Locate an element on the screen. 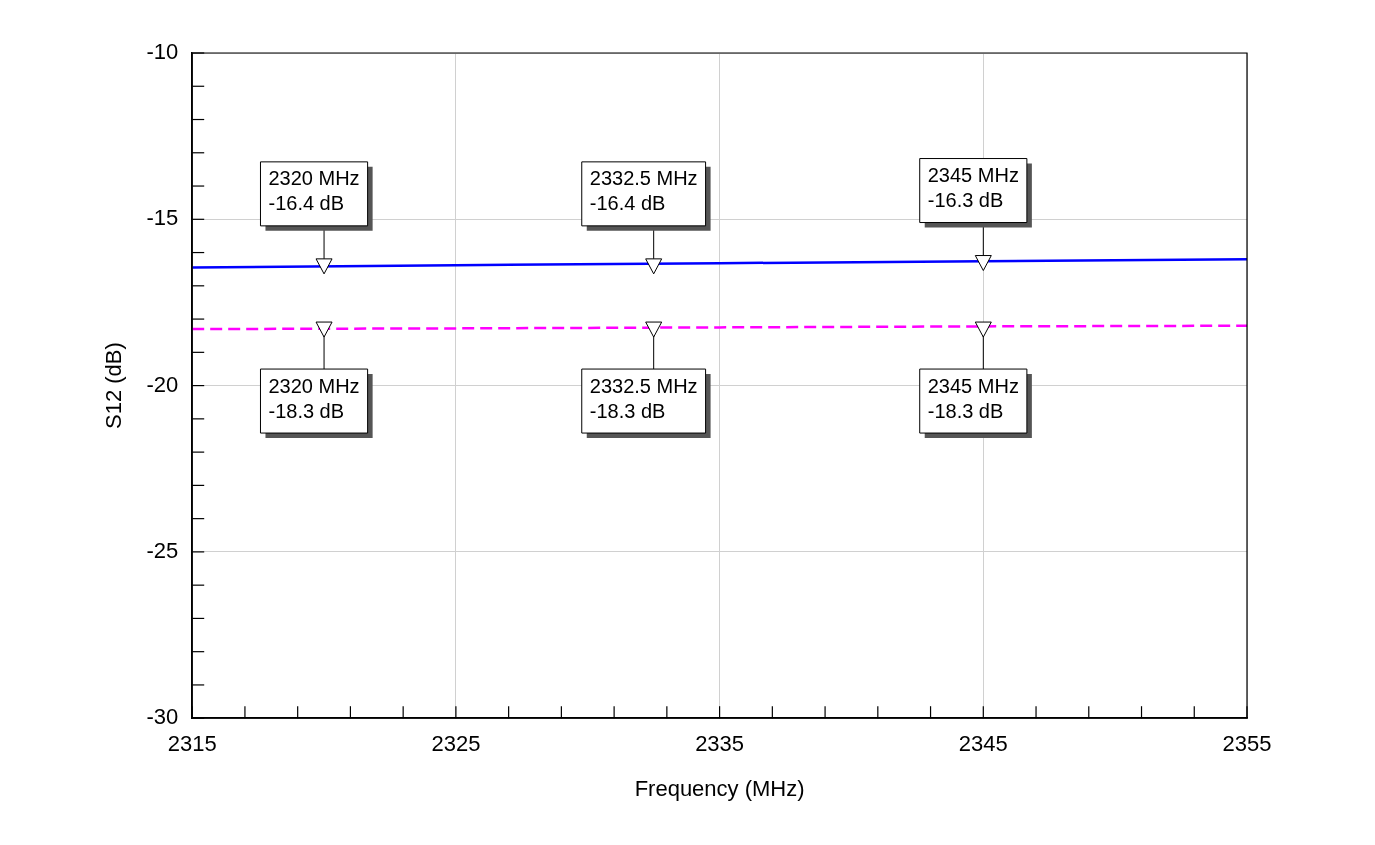  y-axis-title: S12 (dB) is located at coordinates (114, 386).